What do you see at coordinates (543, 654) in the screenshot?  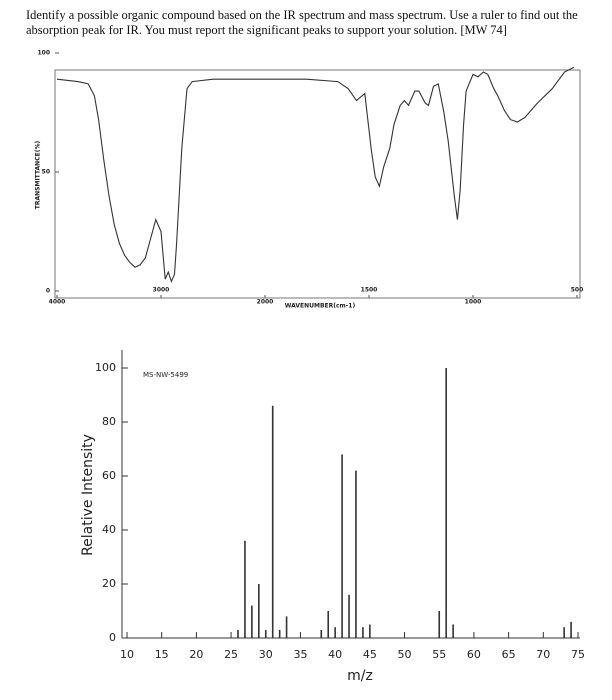 I see `x-tick-label: 70` at bounding box center [543, 654].